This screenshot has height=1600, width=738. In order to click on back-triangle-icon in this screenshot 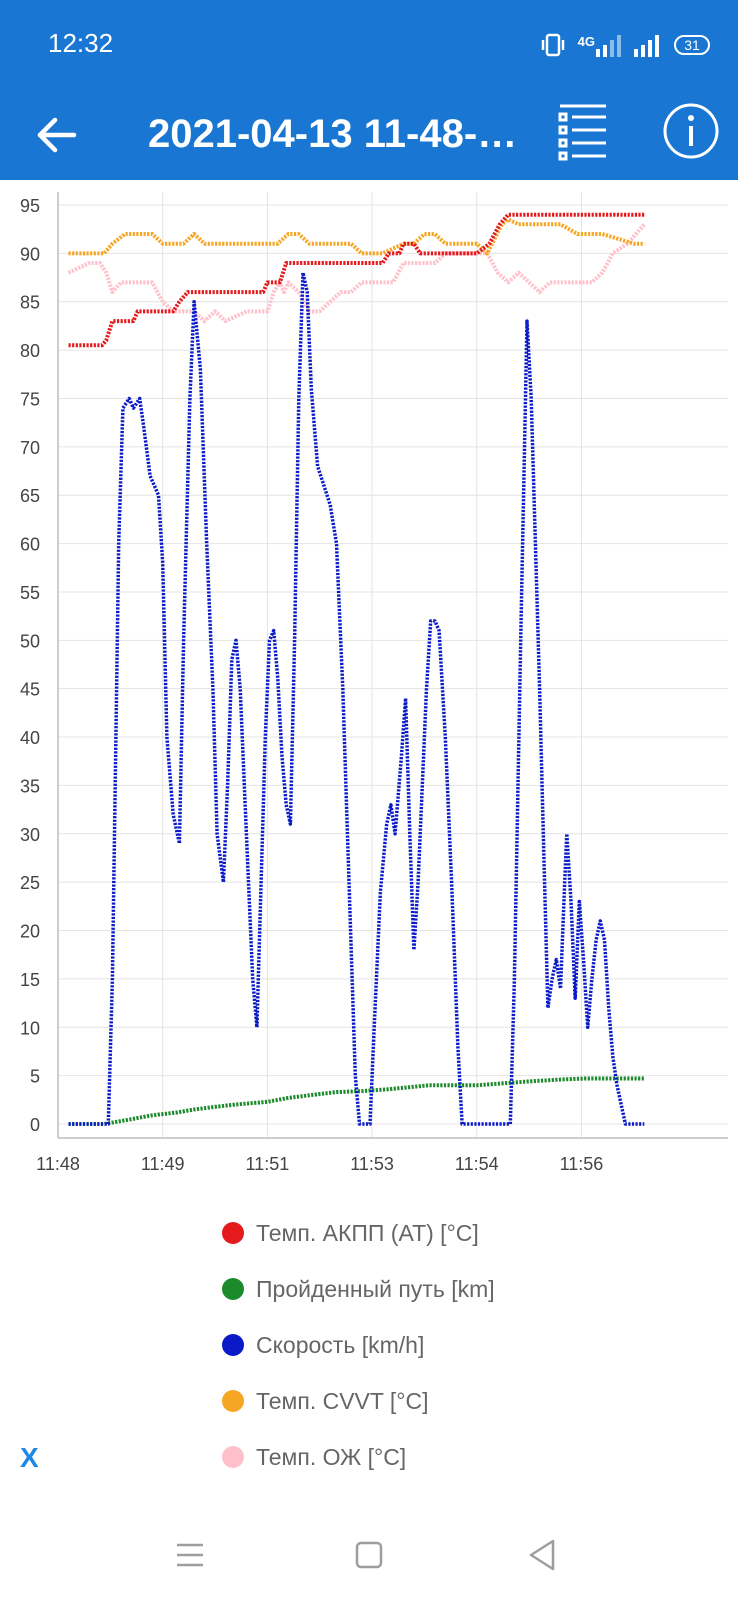, I will do `click(542, 1555)`.